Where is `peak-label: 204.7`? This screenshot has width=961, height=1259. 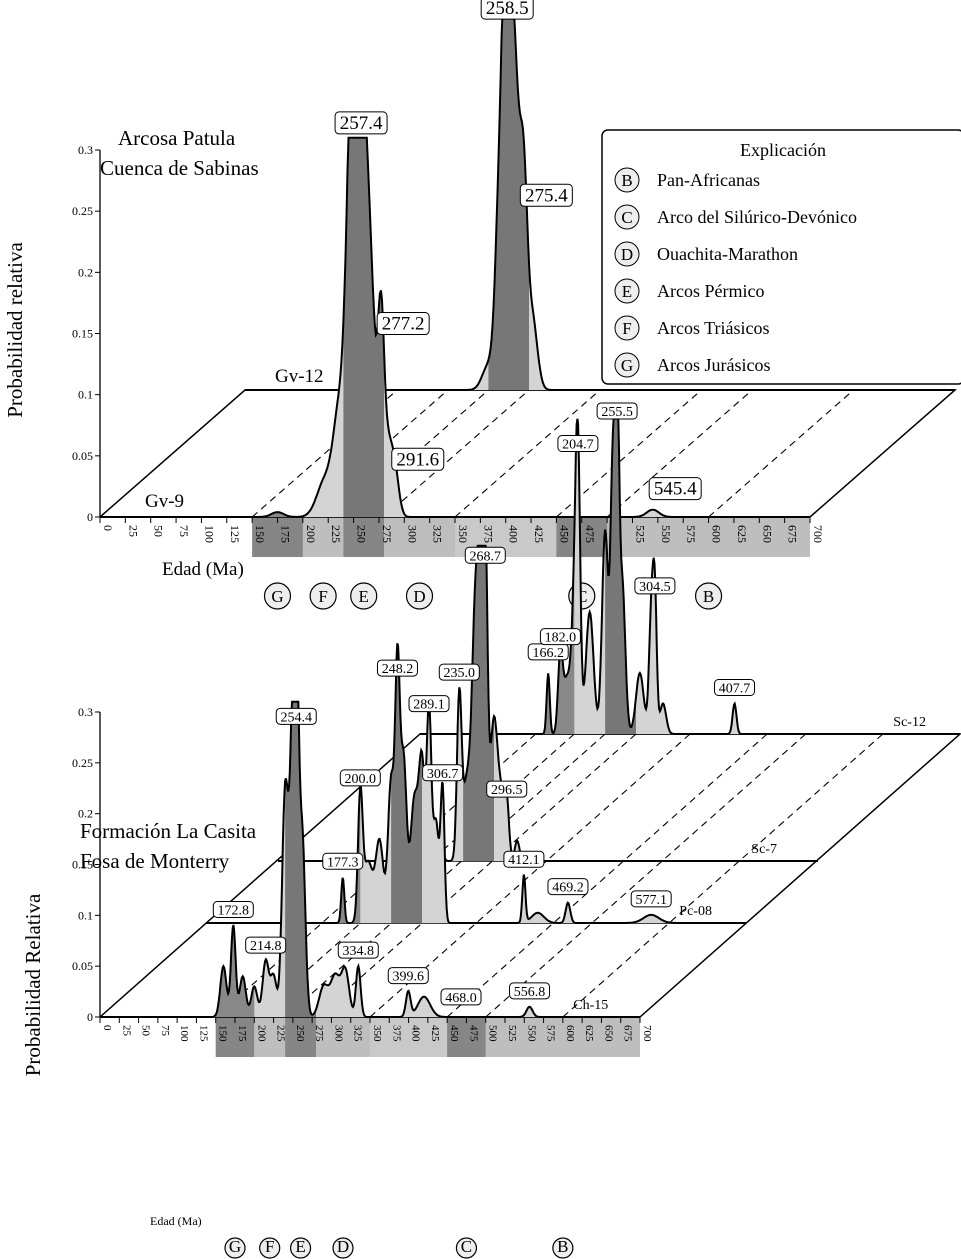 peak-label: 204.7 is located at coordinates (578, 445).